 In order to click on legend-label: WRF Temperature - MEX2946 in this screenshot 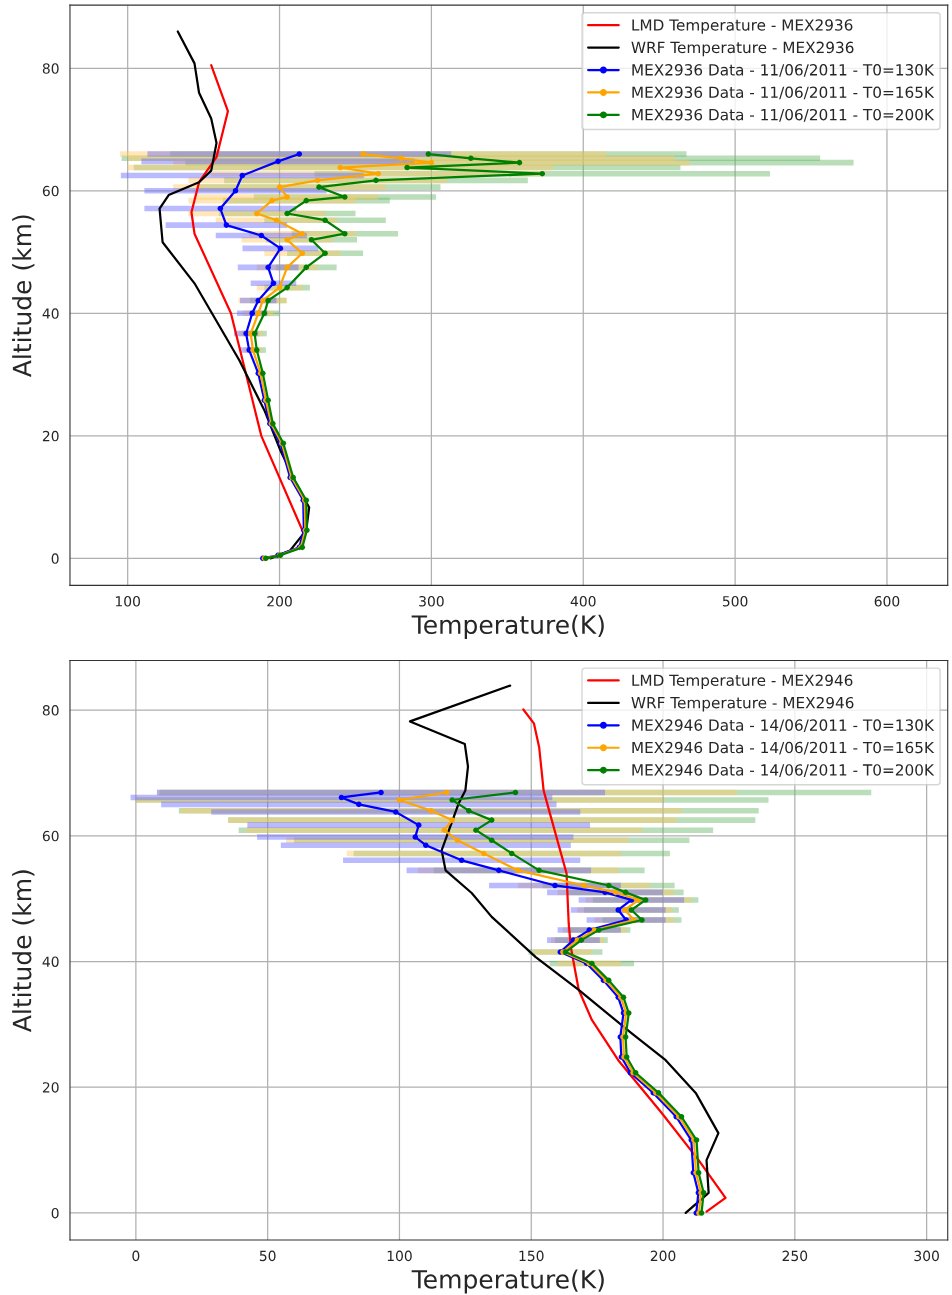, I will do `click(742, 704)`.